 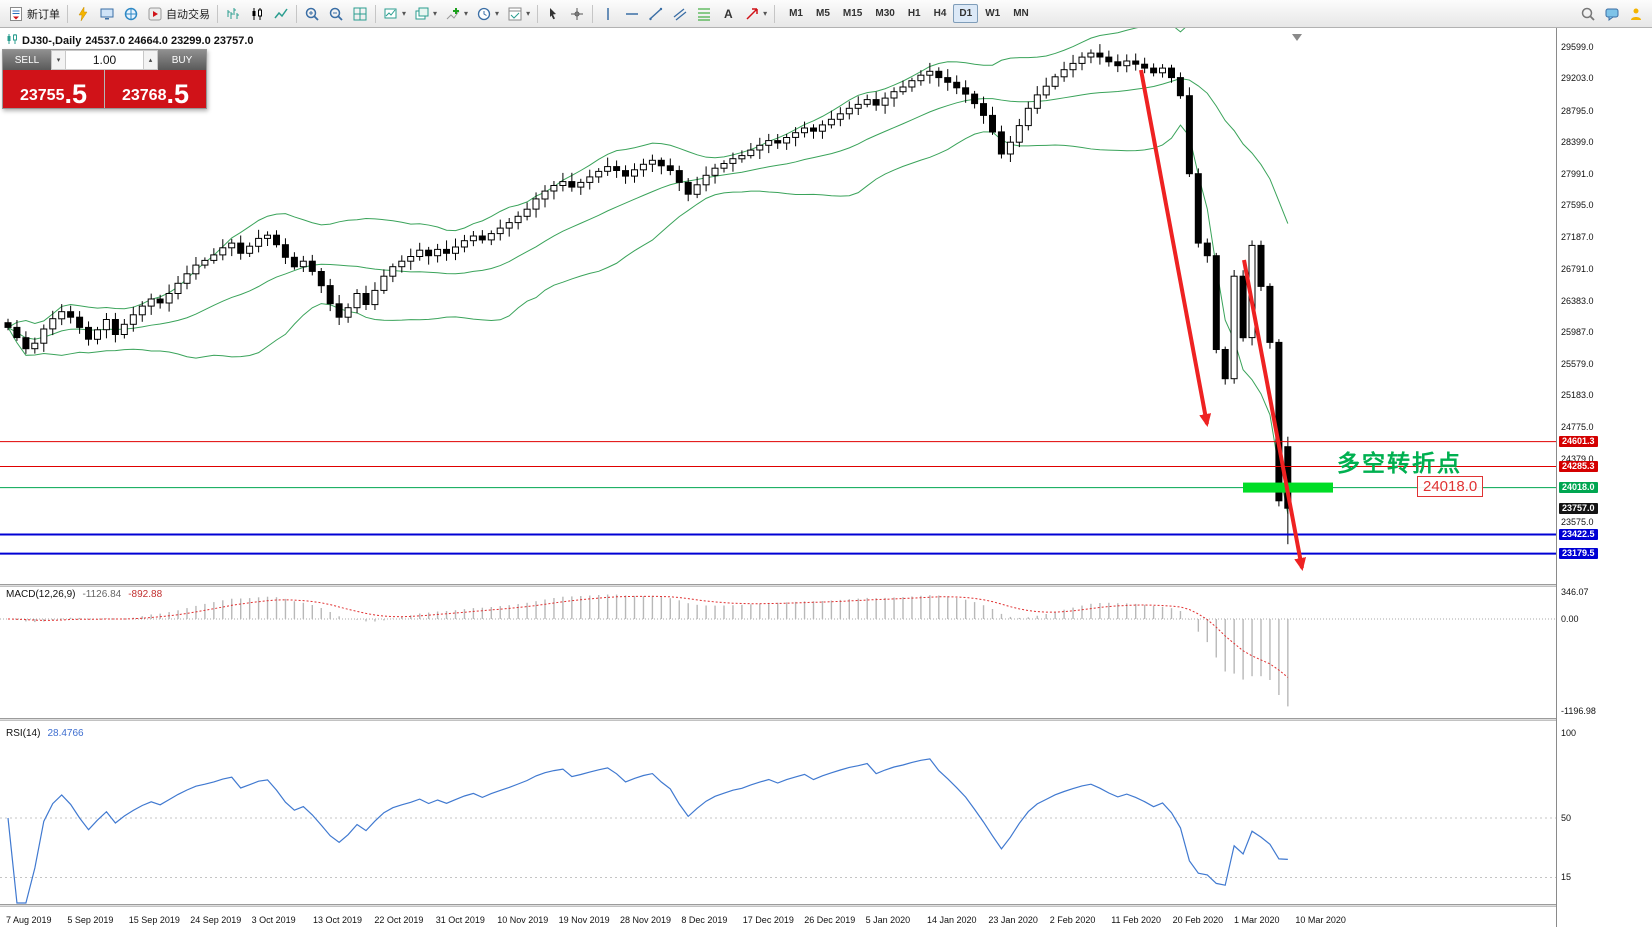 I want to click on volume-decrease-button: ▾, so click(x=58, y=60).